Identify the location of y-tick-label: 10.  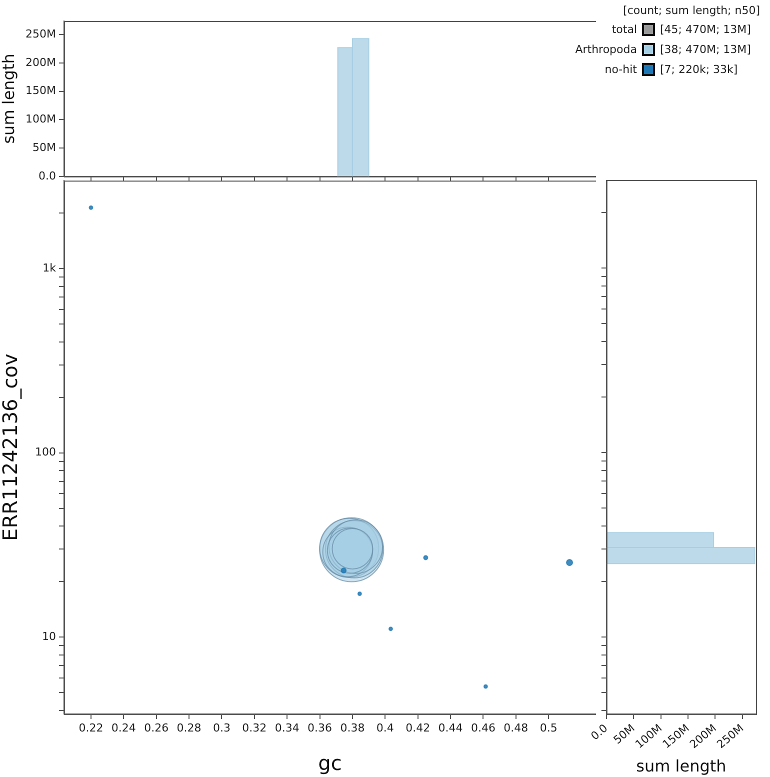
(49, 637).